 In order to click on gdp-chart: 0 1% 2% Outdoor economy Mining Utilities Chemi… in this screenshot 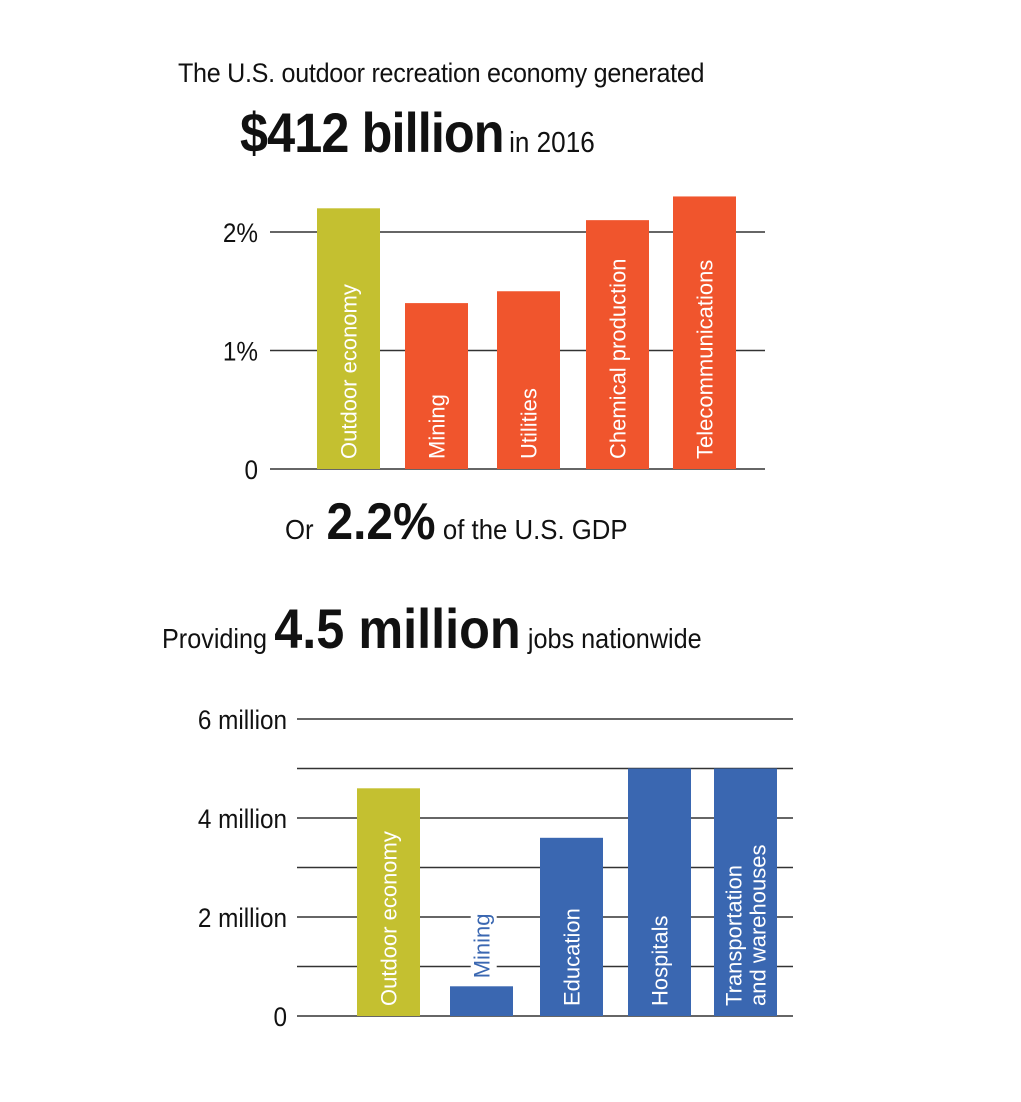, I will do `click(494, 340)`.